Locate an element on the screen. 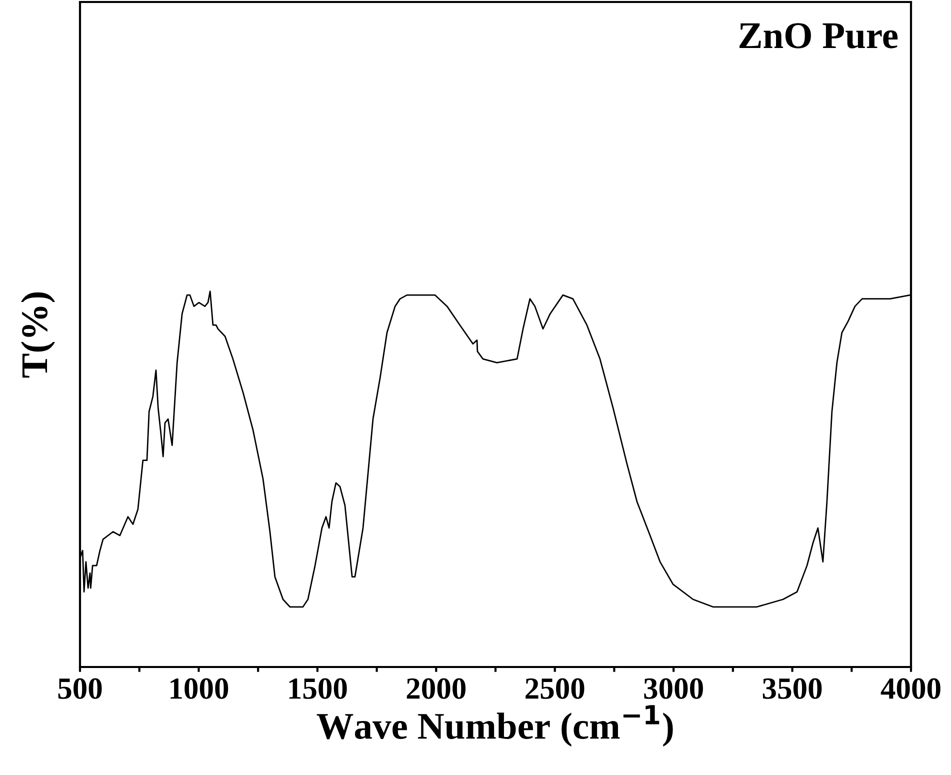 Image resolution: width=951 pixels, height=775 pixels. y-axis-title: T(%) is located at coordinates (37, 335).